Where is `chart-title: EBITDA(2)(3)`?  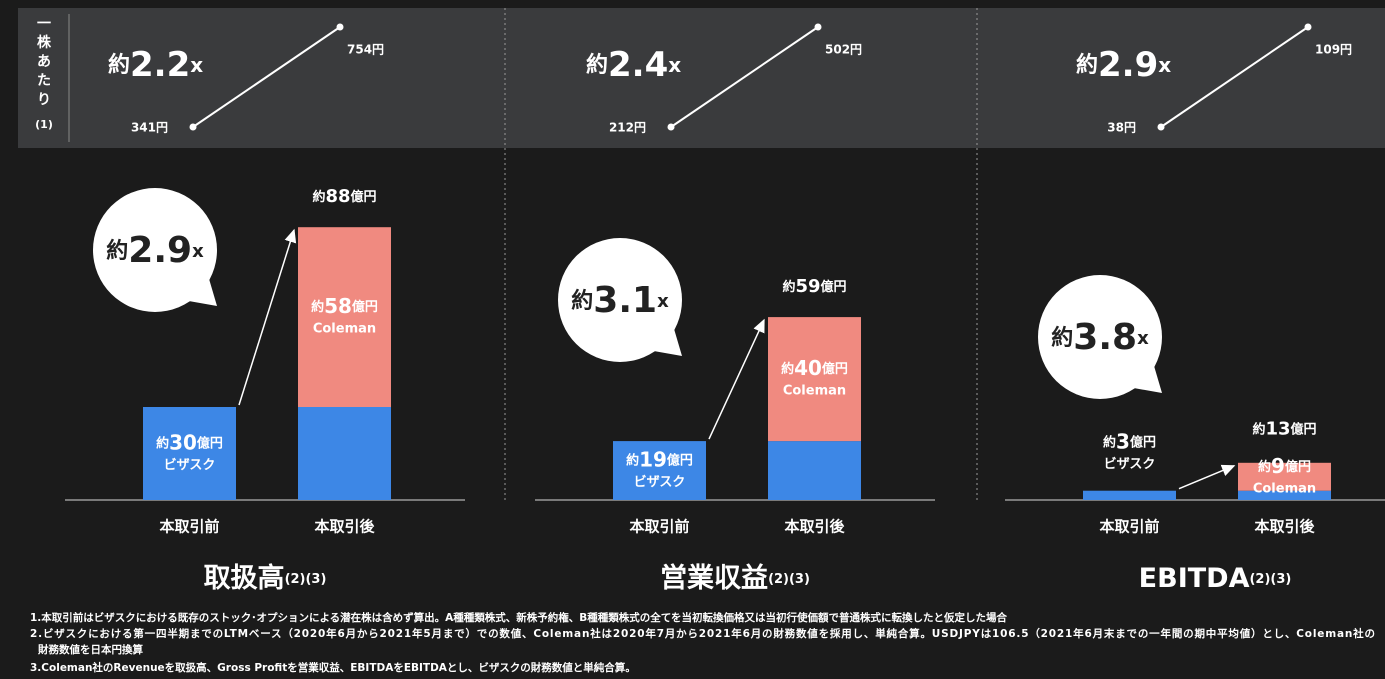
chart-title: EBITDA(2)(3) is located at coordinates (1215, 578).